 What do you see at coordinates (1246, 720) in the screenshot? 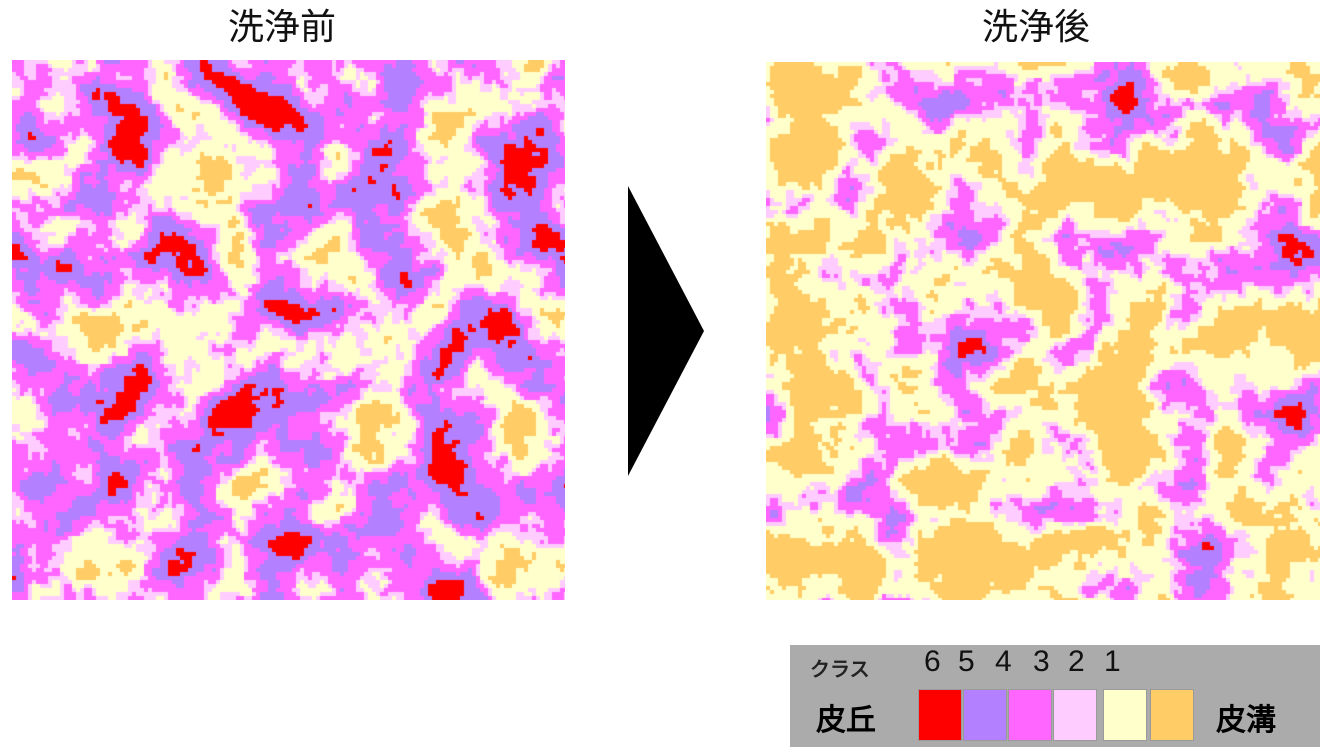
I see `legend-right-label: 皮溝` at bounding box center [1246, 720].